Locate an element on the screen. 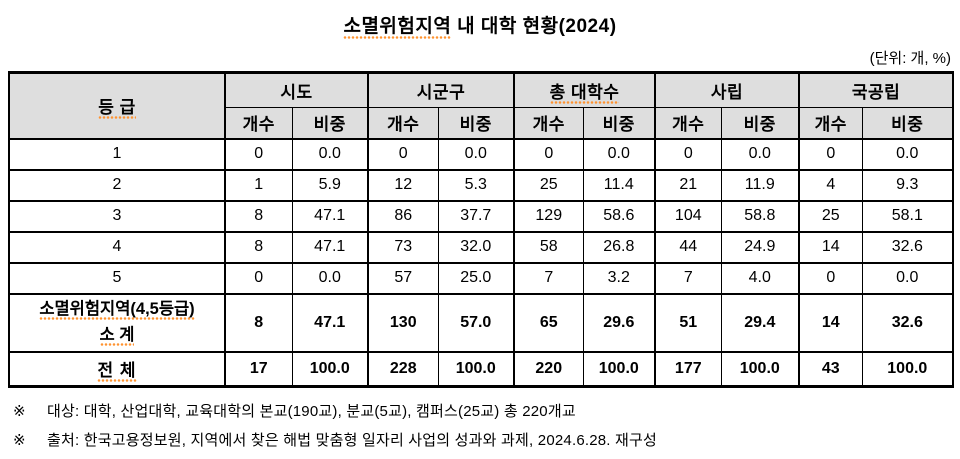  grade-label: 2 is located at coordinates (117, 185).